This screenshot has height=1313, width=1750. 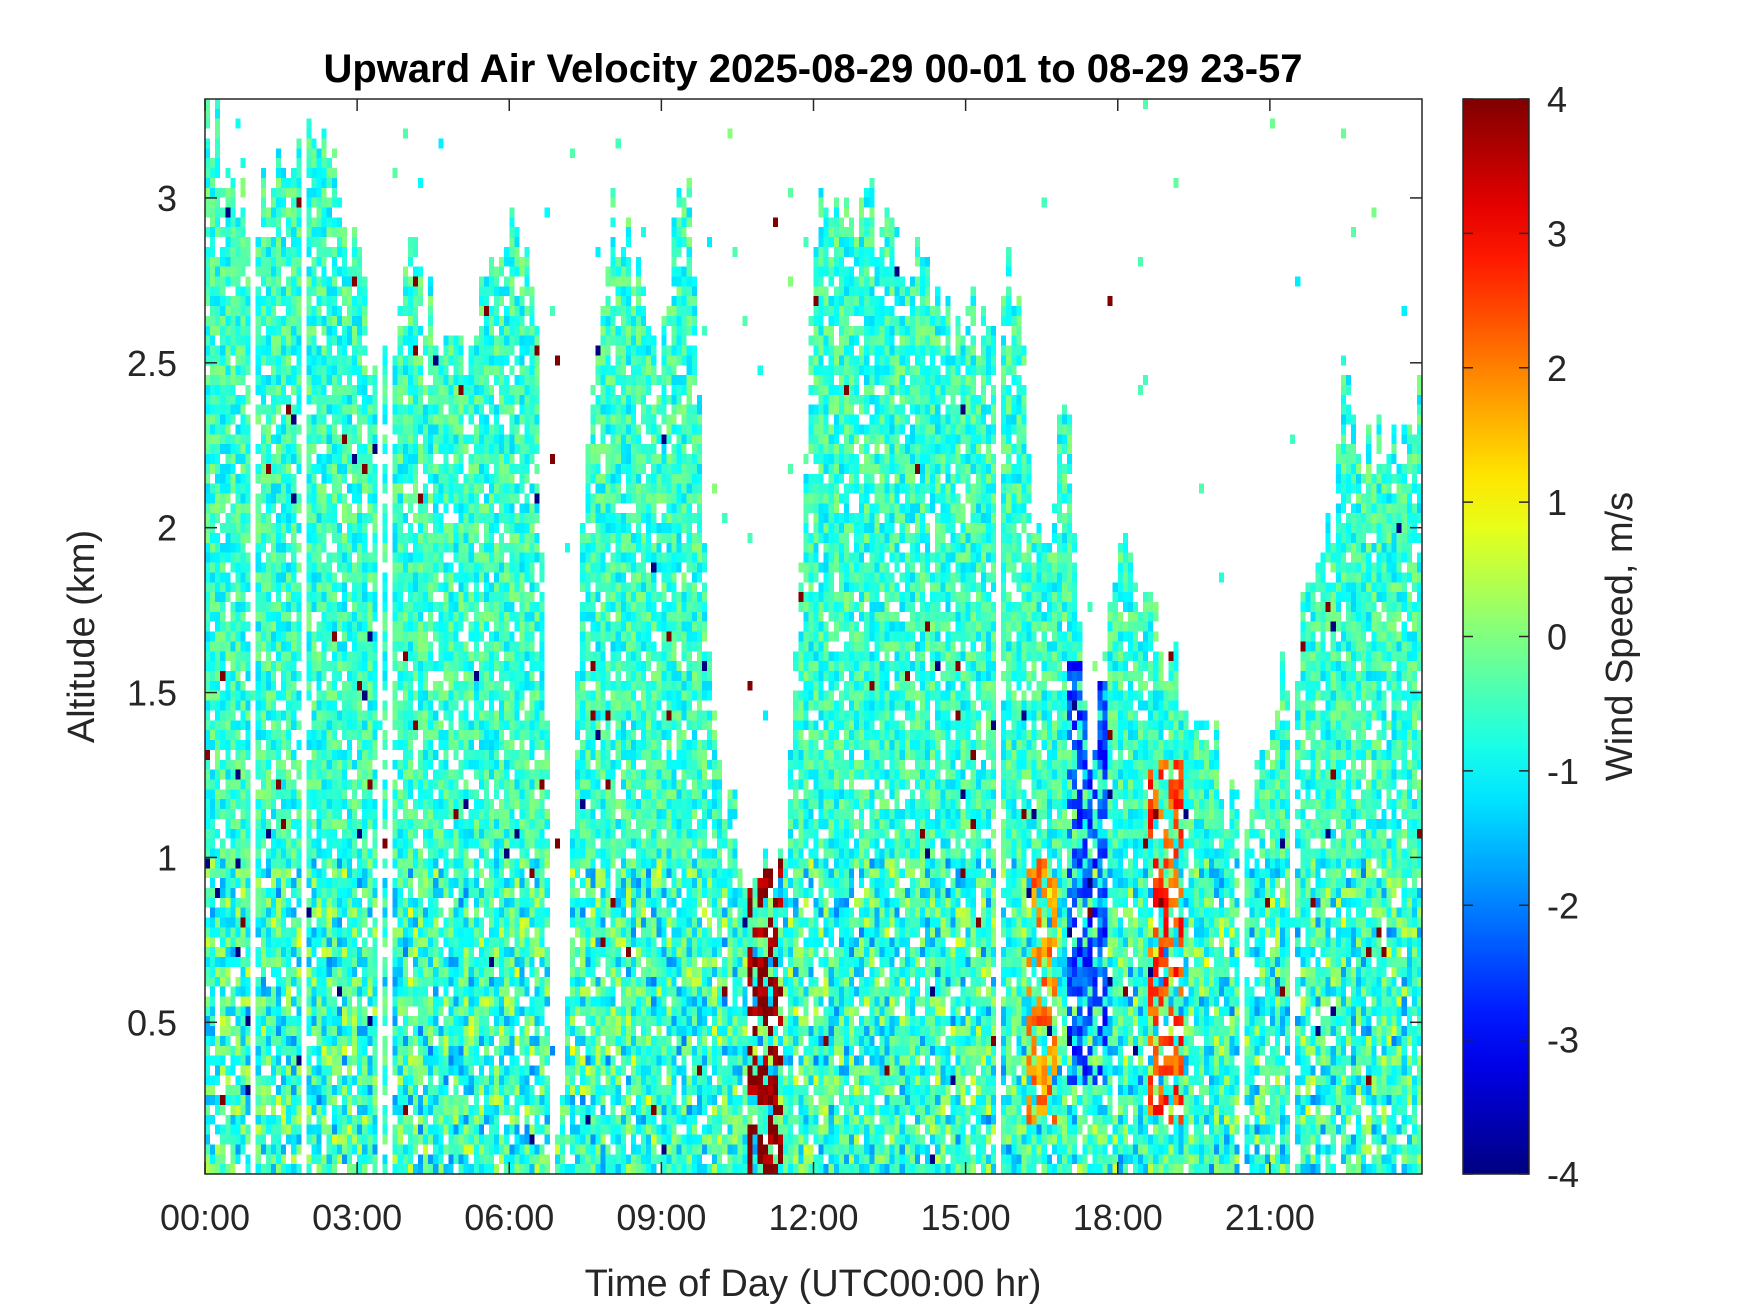 What do you see at coordinates (1557, 99) in the screenshot?
I see `colorbar-tick-label: 4` at bounding box center [1557, 99].